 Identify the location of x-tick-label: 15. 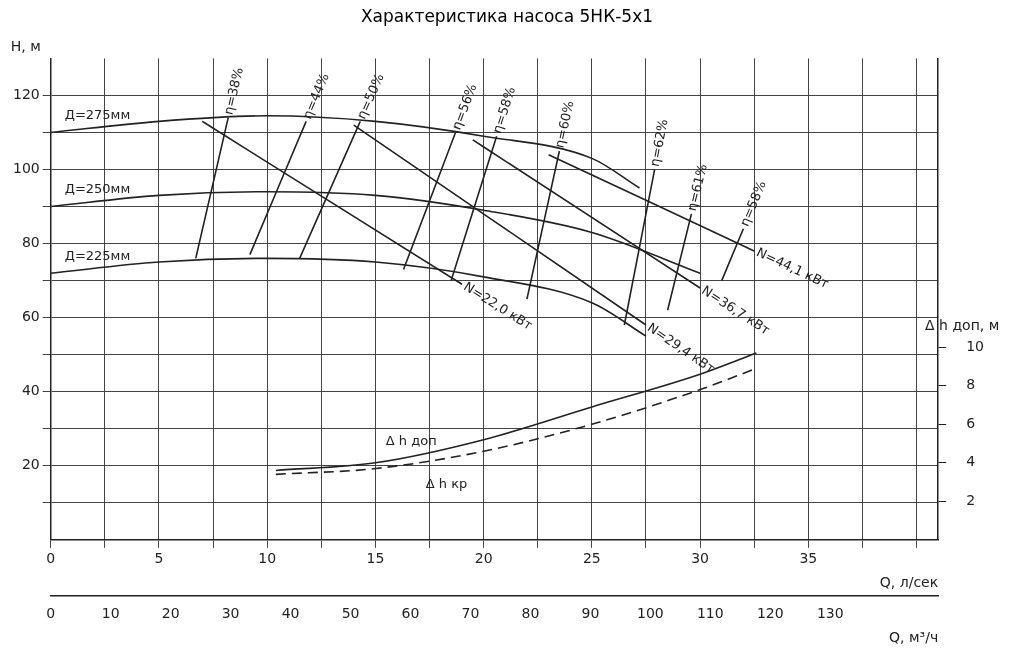
(375, 557).